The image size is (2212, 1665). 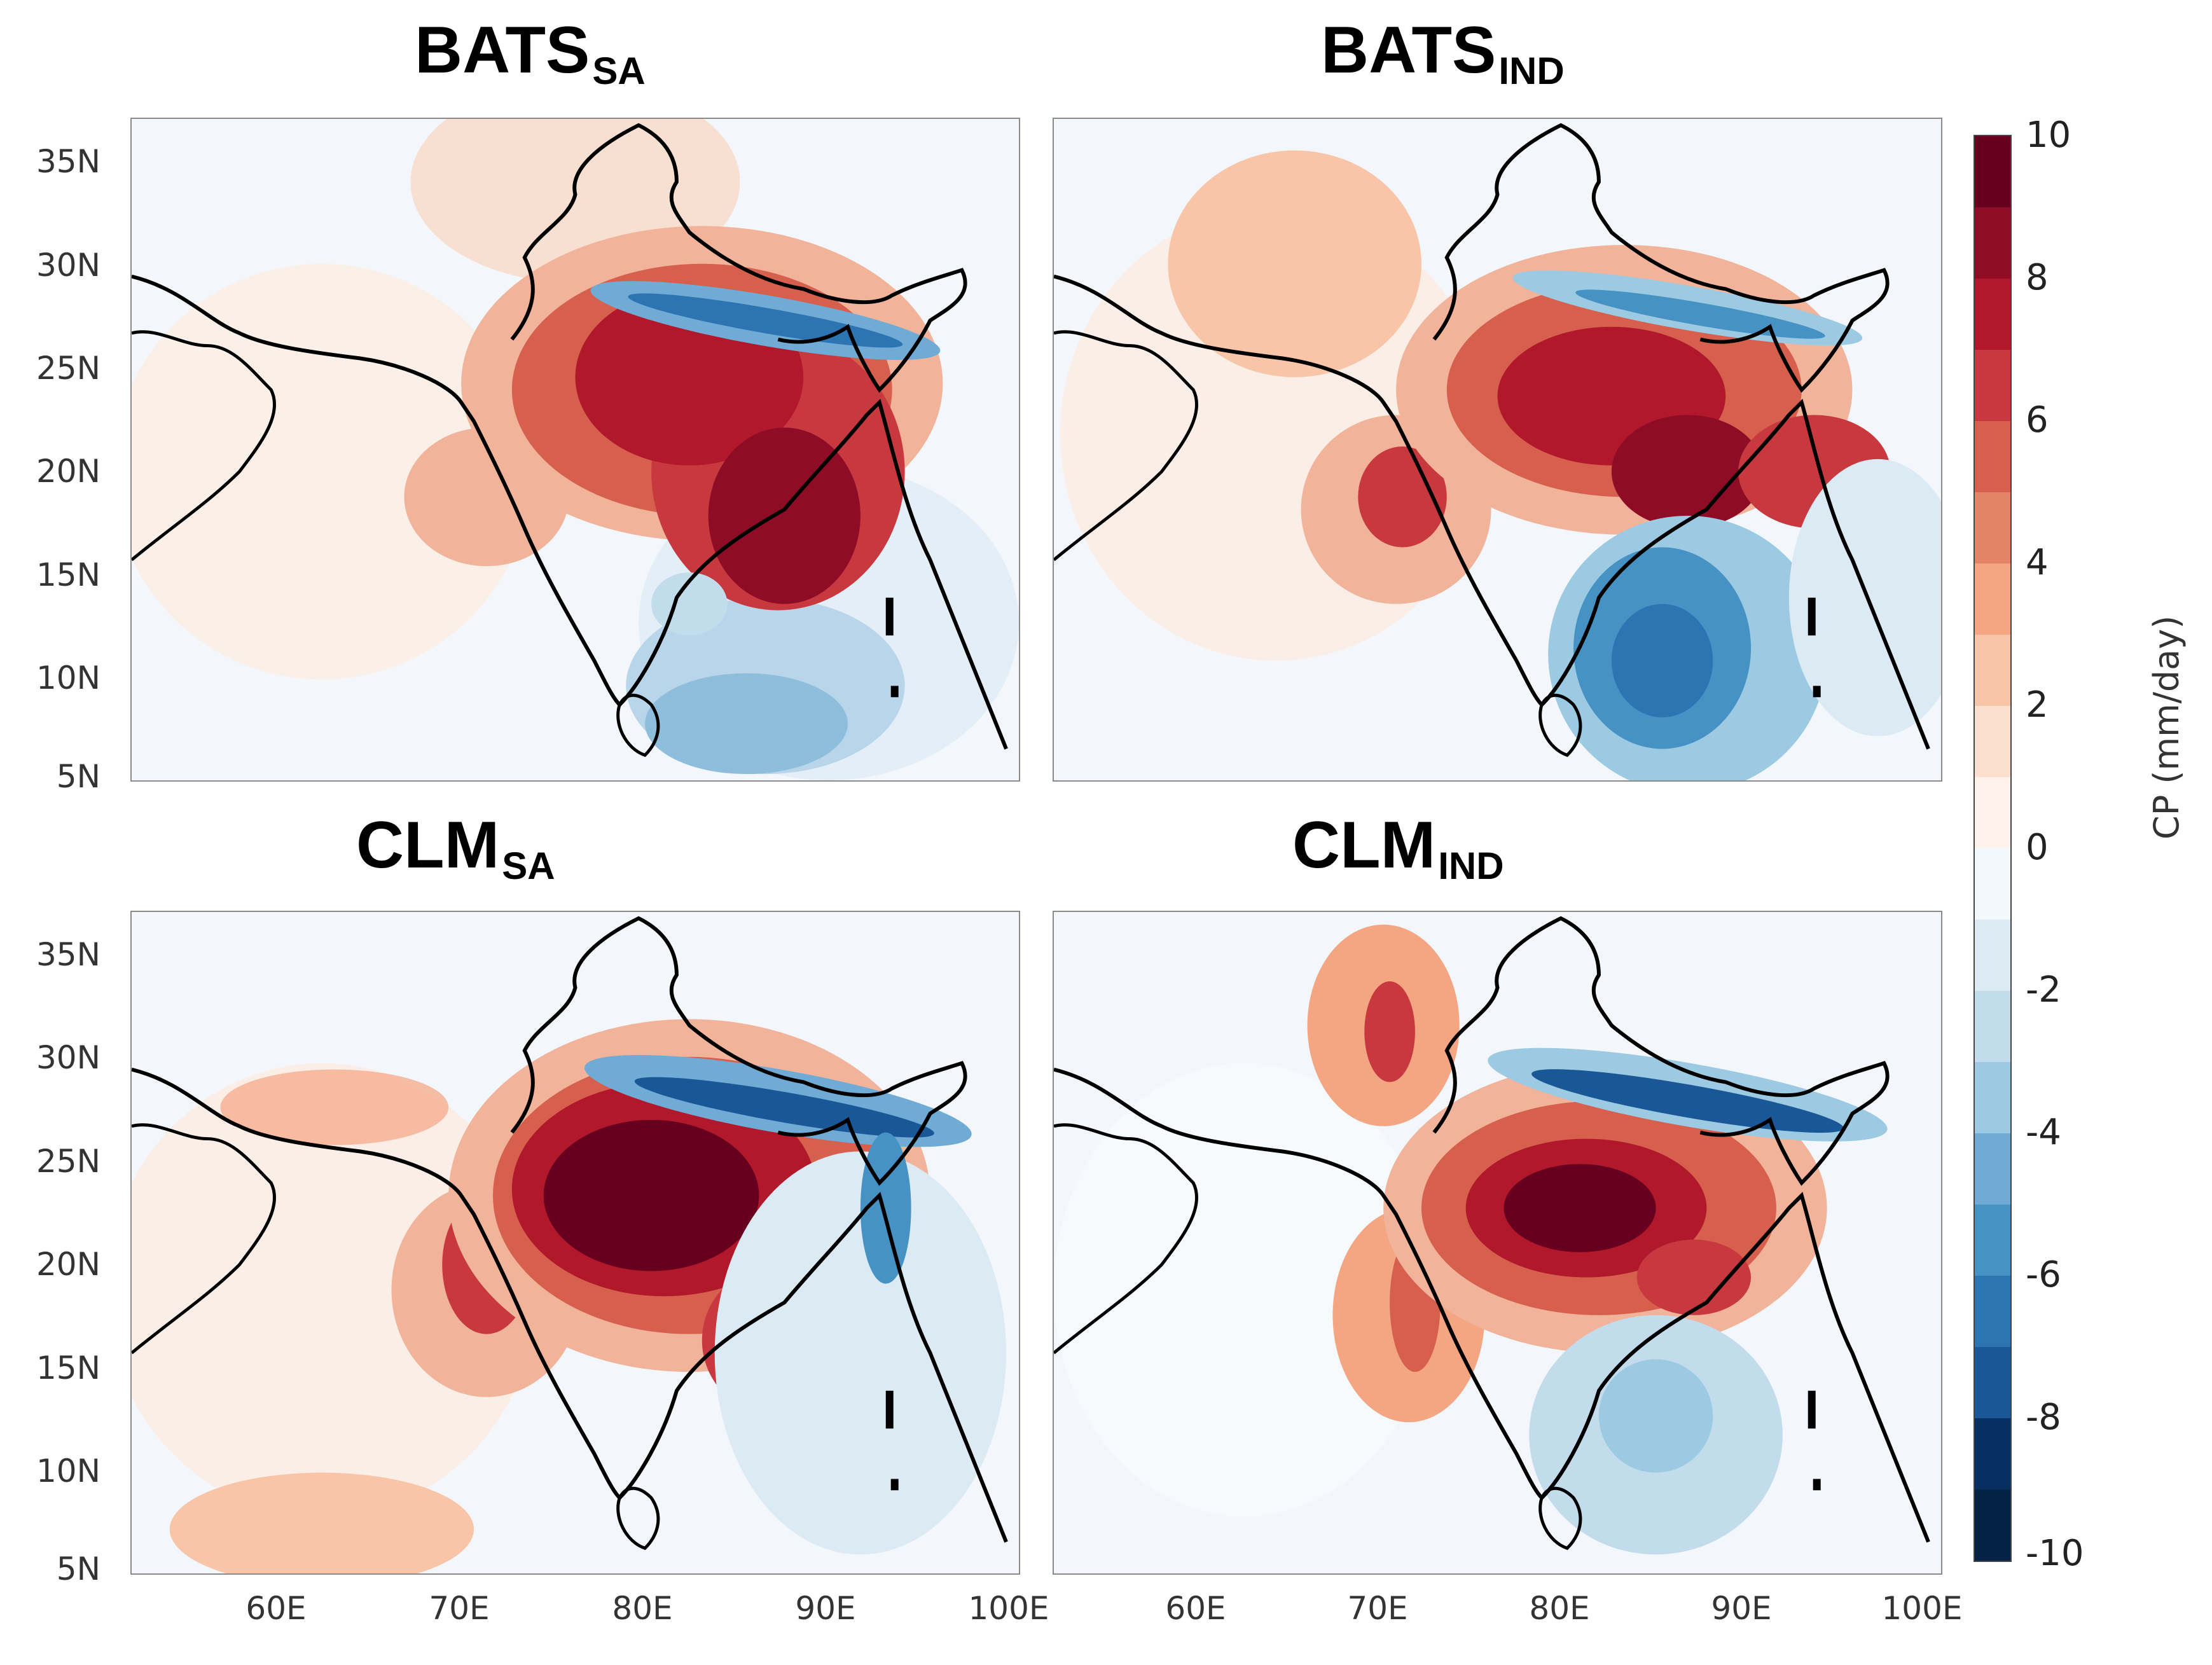 What do you see at coordinates (2038, 705) in the screenshot?
I see `colorbar-tick: 2` at bounding box center [2038, 705].